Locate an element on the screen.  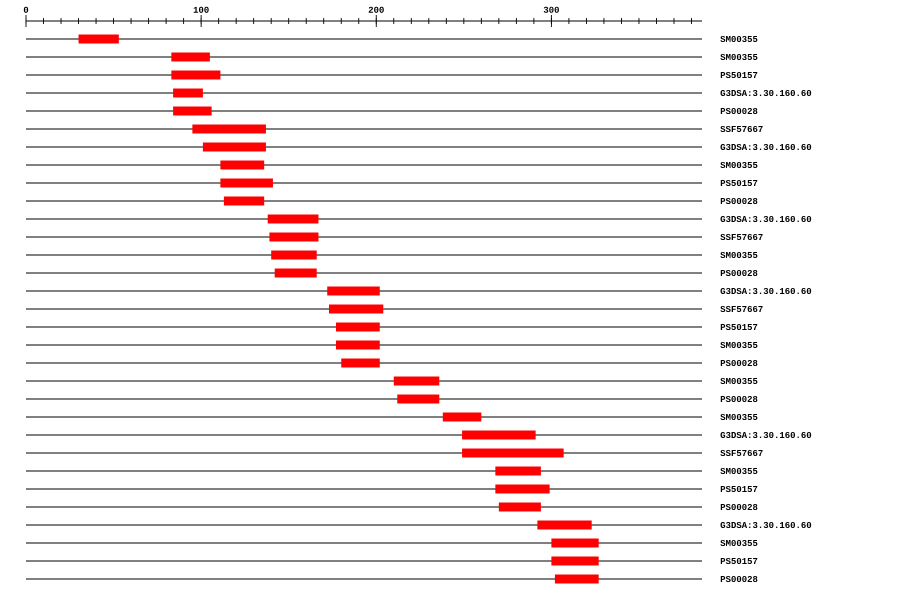
x-tick-label: 100 is located at coordinates (201, 9).